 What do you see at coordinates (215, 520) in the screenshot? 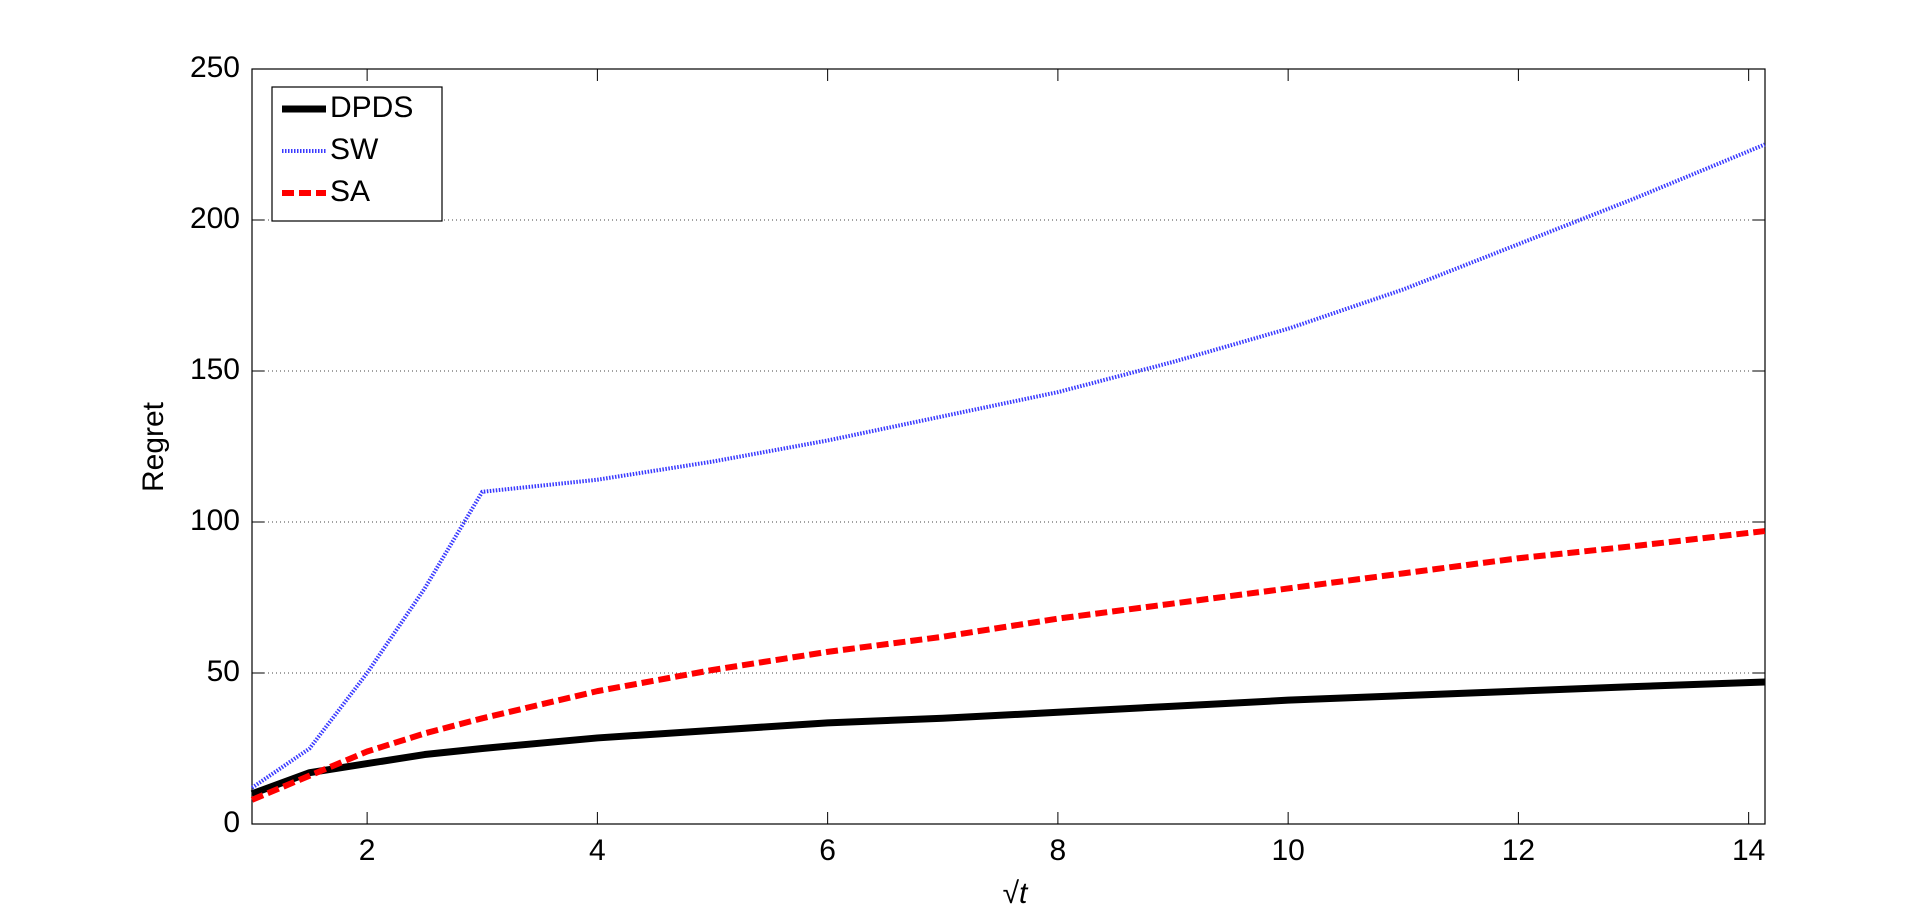
I see `y-tick-label: 100` at bounding box center [215, 520].